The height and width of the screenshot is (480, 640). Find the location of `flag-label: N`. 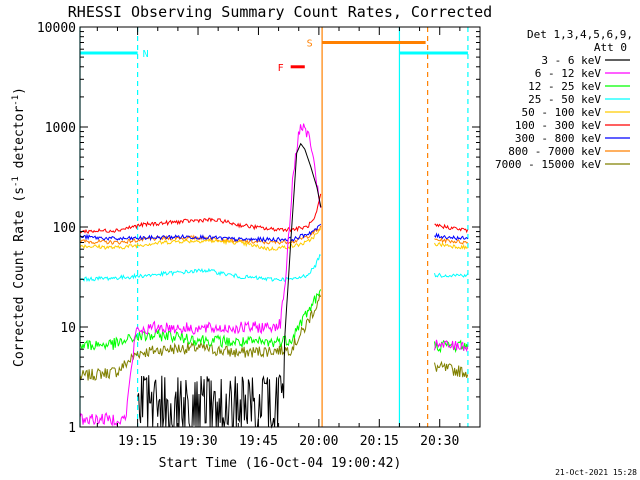

flag-label: N is located at coordinates (146, 54).